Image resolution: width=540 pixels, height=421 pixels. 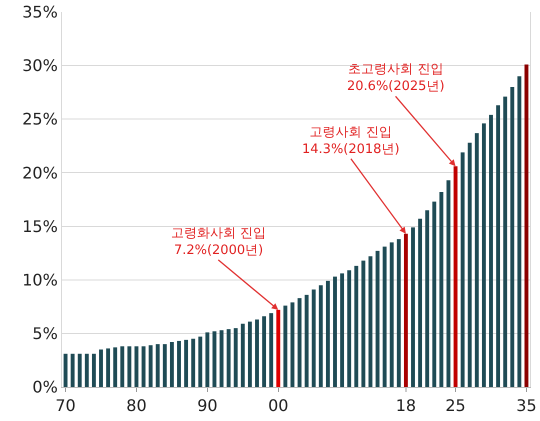 What do you see at coordinates (396, 78) in the screenshot?
I see `annotation: 초고령사회 진입 20.6%(2025년)` at bounding box center [396, 78].